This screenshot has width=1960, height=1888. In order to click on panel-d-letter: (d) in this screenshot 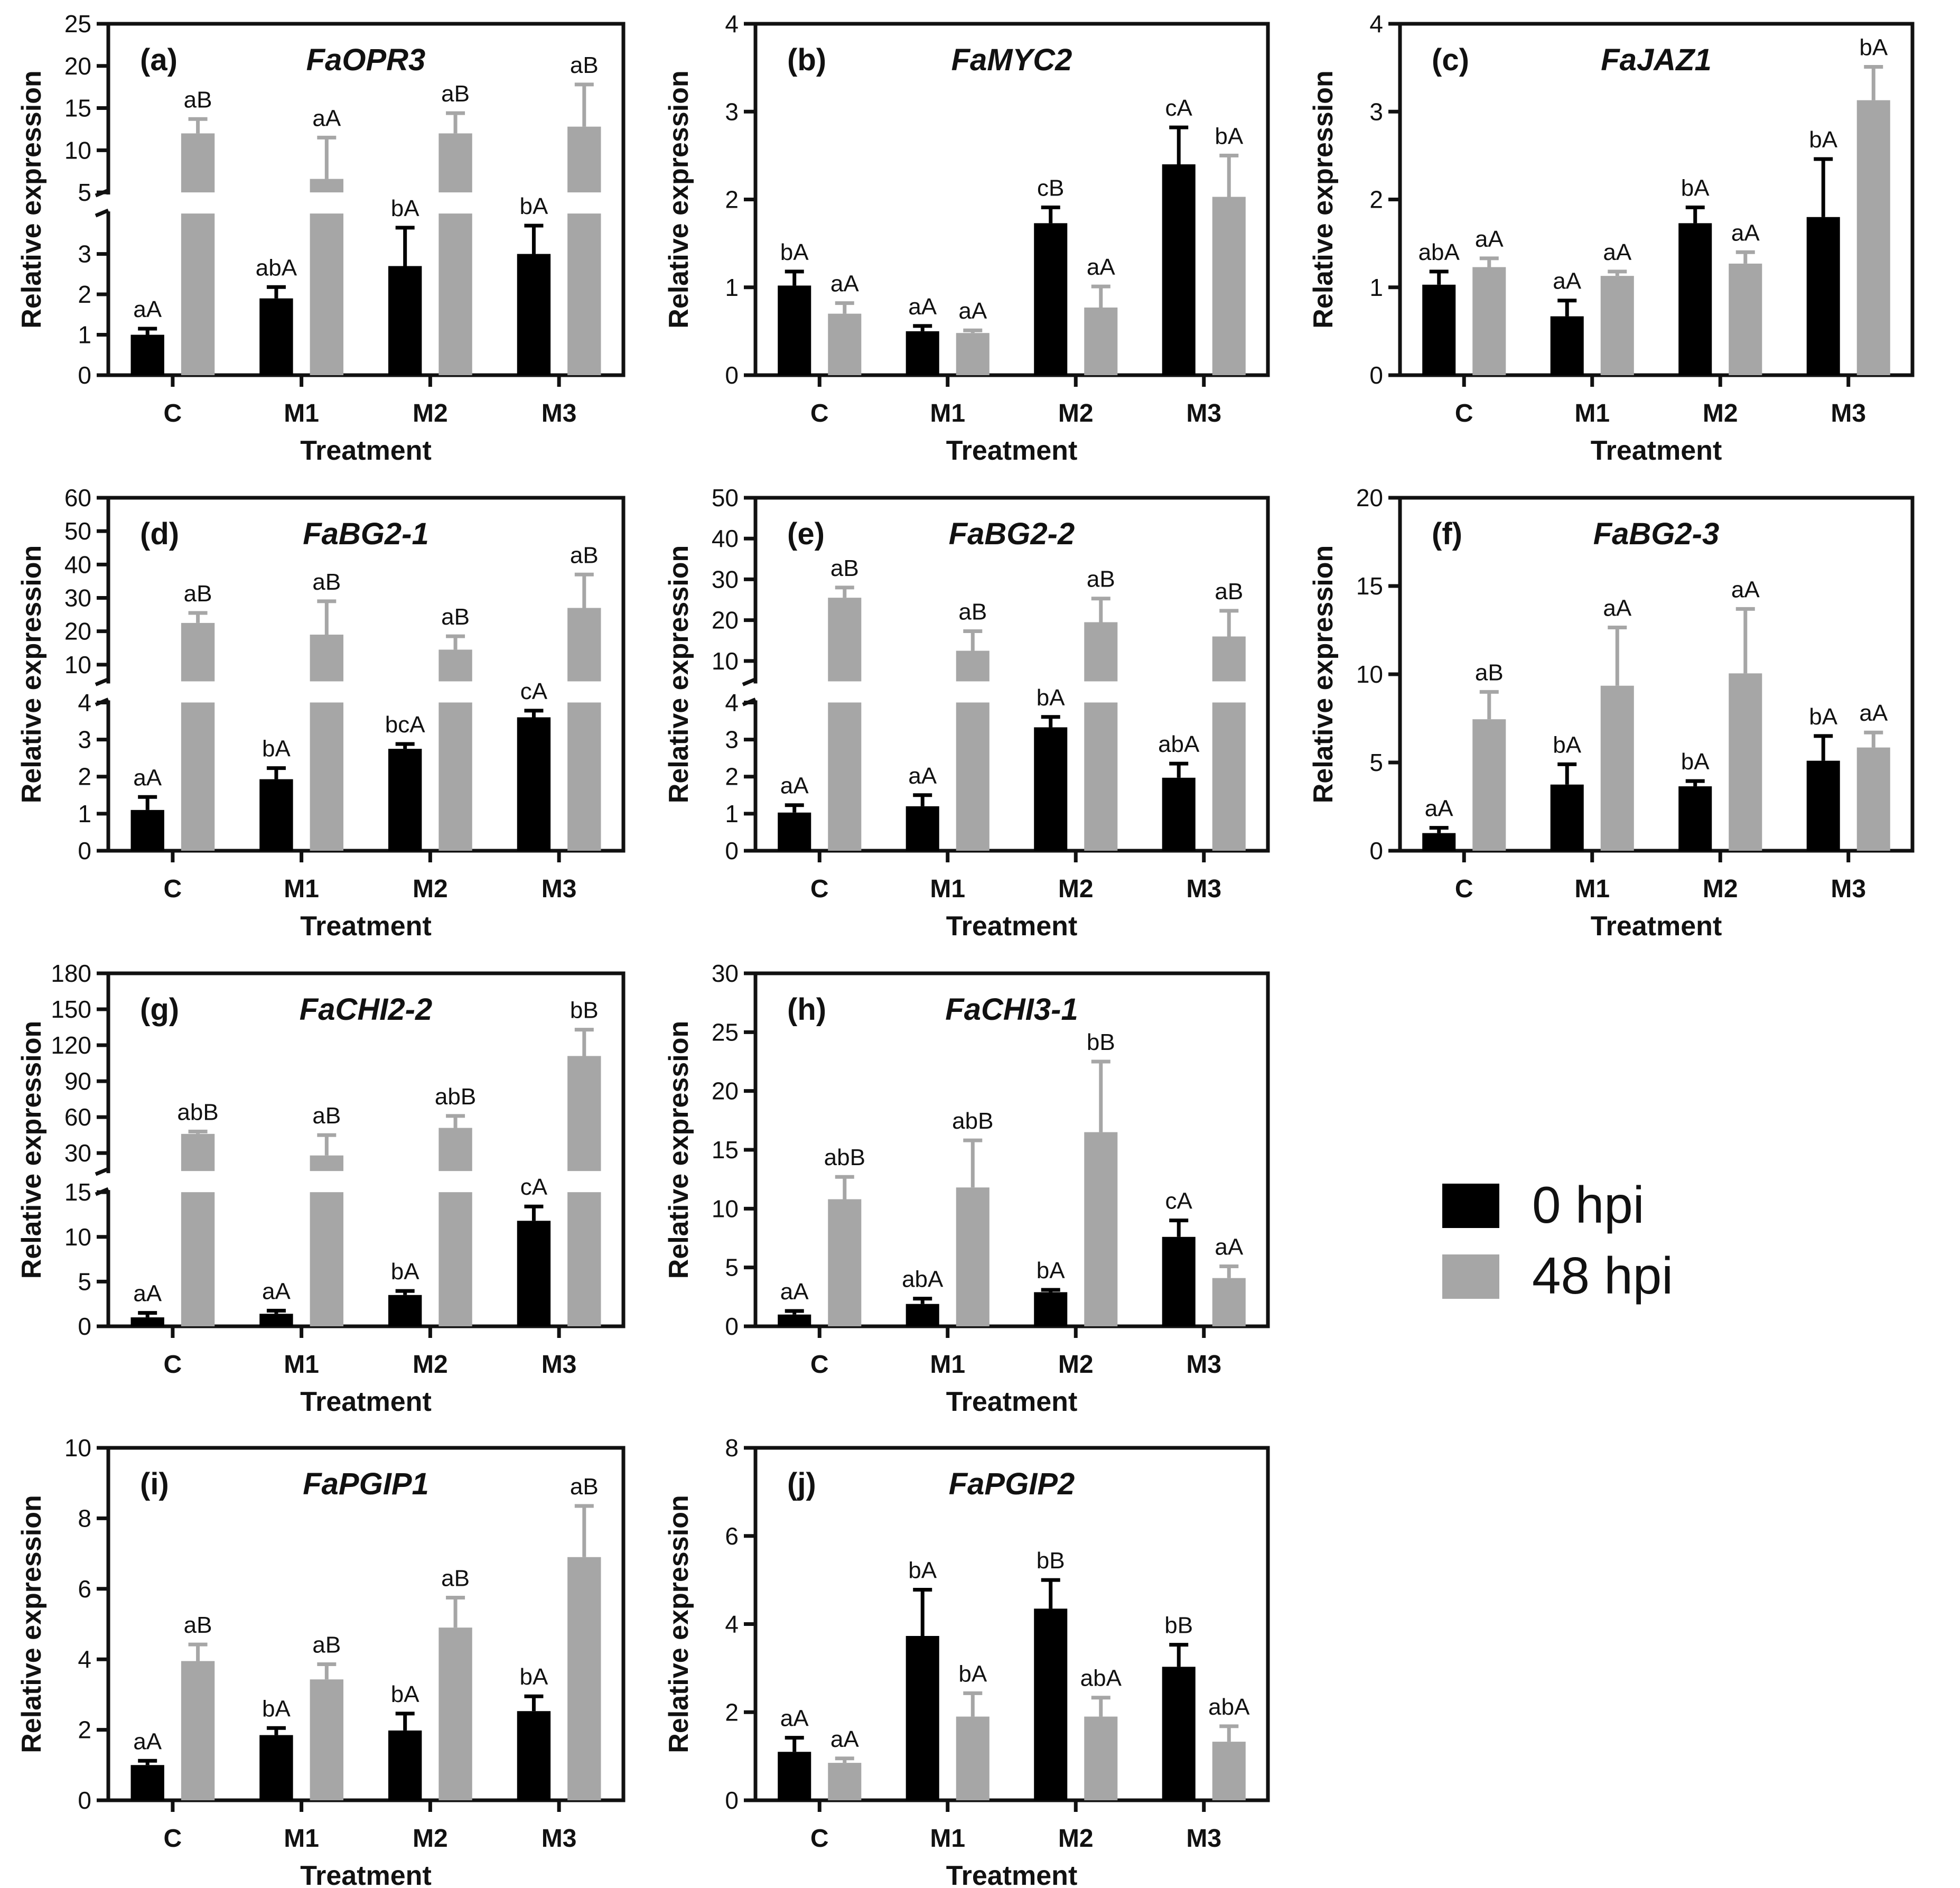, I will do `click(159, 534)`.